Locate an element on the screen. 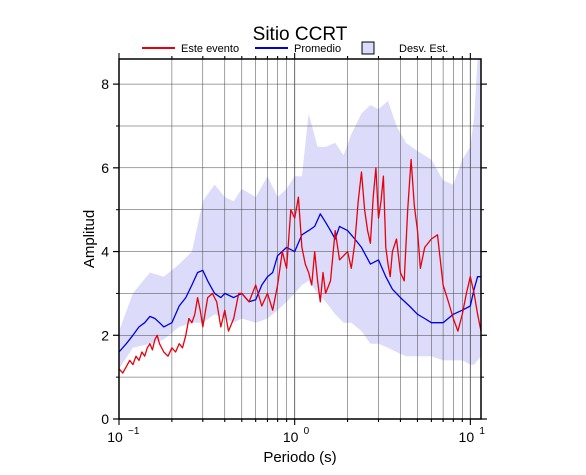 The height and width of the screenshot is (475, 586). x-tick-label-exponent: 0 is located at coordinates (307, 431).